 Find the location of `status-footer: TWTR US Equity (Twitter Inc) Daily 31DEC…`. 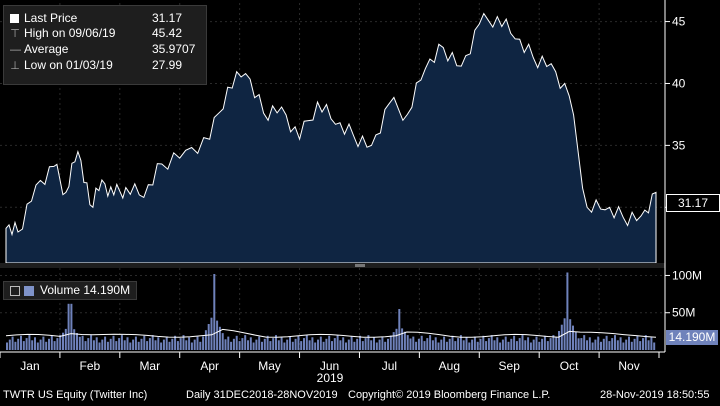

status-footer: TWTR US Equity (Twitter Inc) Daily 31DEC… is located at coordinates (360, 396).